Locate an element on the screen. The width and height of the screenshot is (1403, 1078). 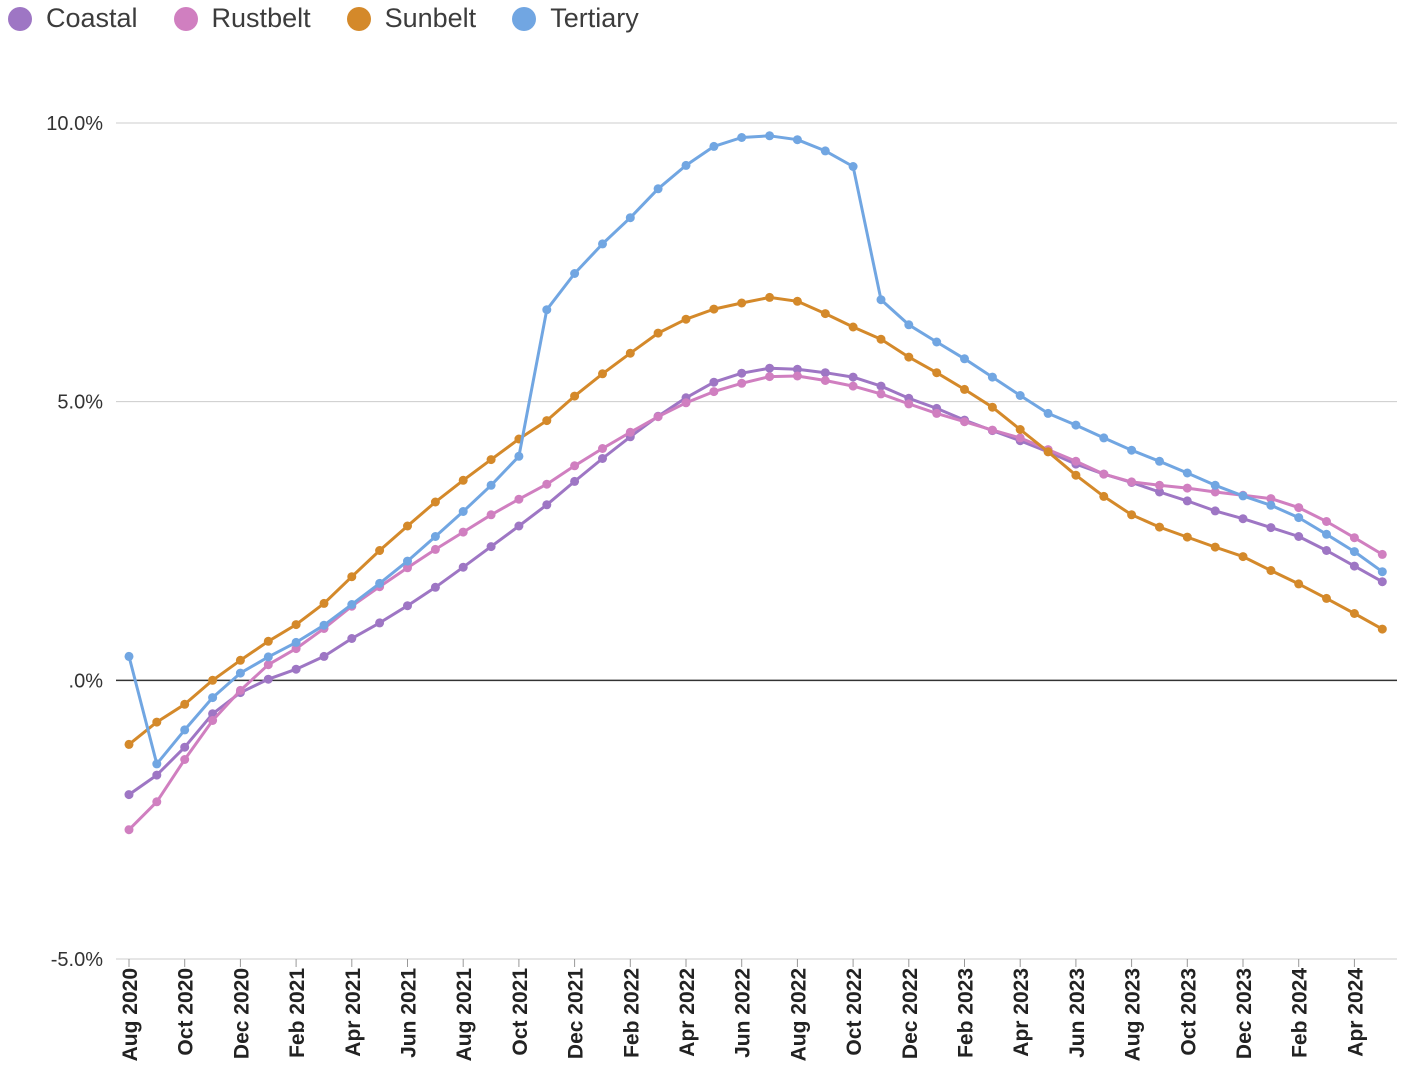
y-tick-label: .0% is located at coordinates (86, 681).